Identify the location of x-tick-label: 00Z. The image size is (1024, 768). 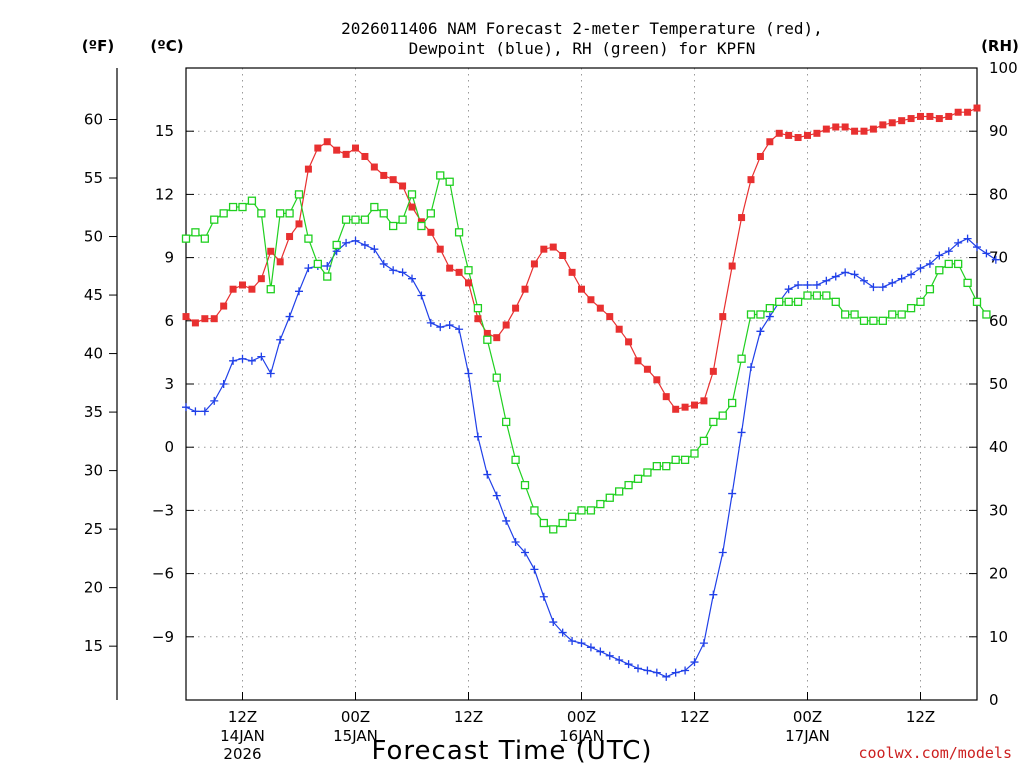
(355, 717).